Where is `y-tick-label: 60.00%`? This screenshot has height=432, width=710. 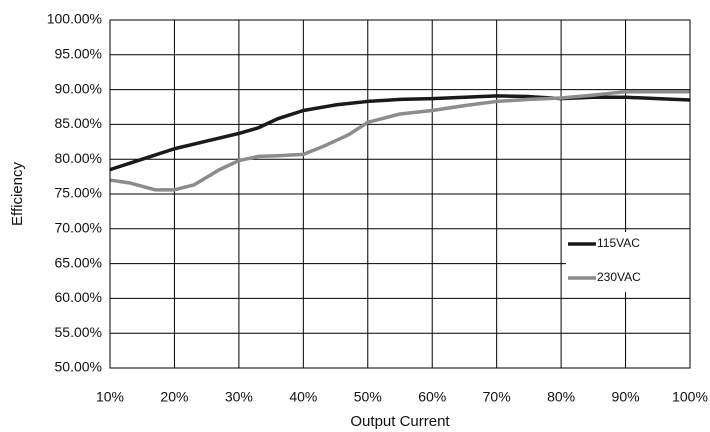
y-tick-label: 60.00% is located at coordinates (78, 297).